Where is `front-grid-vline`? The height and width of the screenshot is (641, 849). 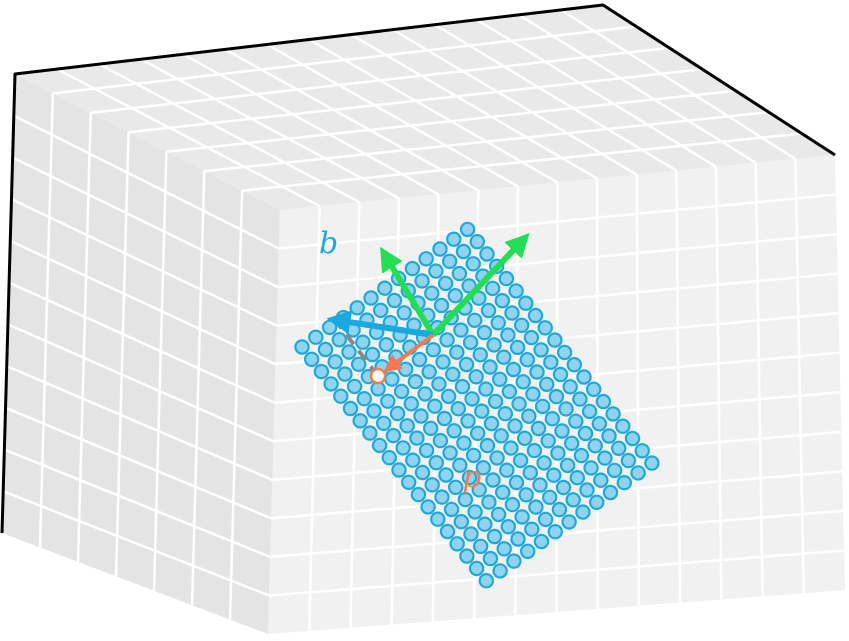 front-grid-vline is located at coordinates (759, 379).